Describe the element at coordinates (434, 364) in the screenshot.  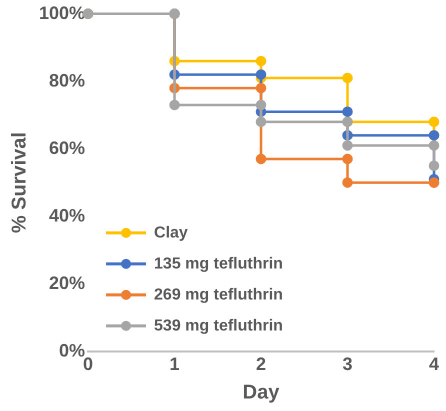
I see `x-tick-label: 4` at that location.